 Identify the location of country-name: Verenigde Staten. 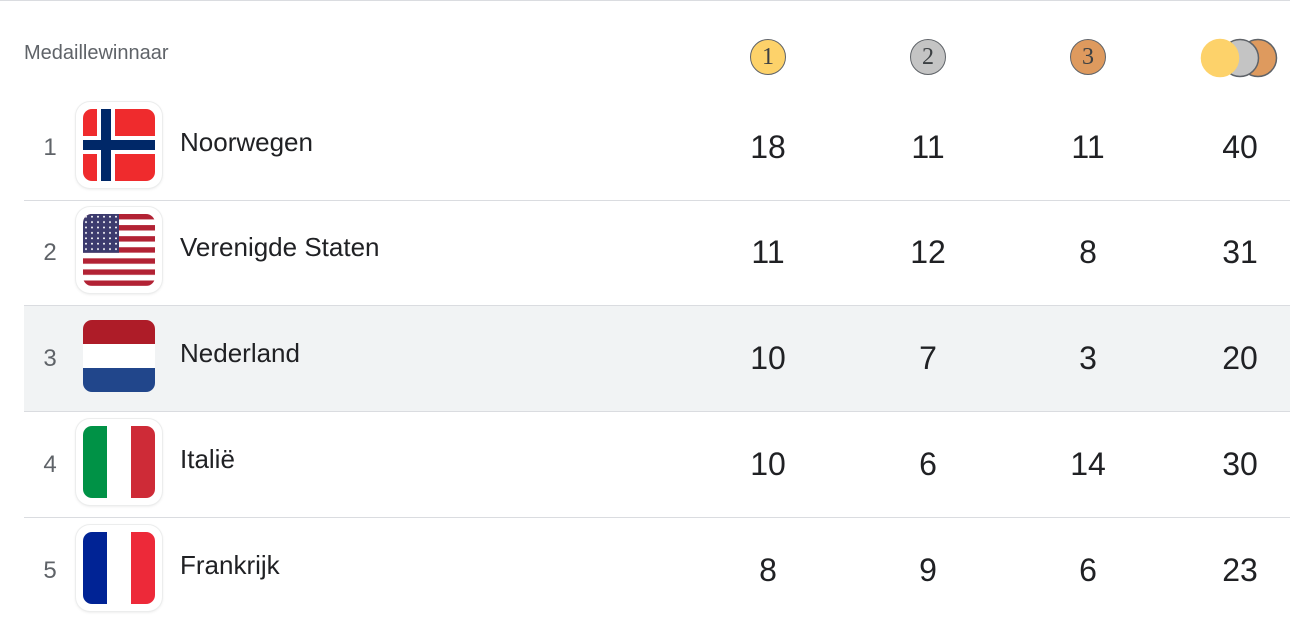
(280, 247).